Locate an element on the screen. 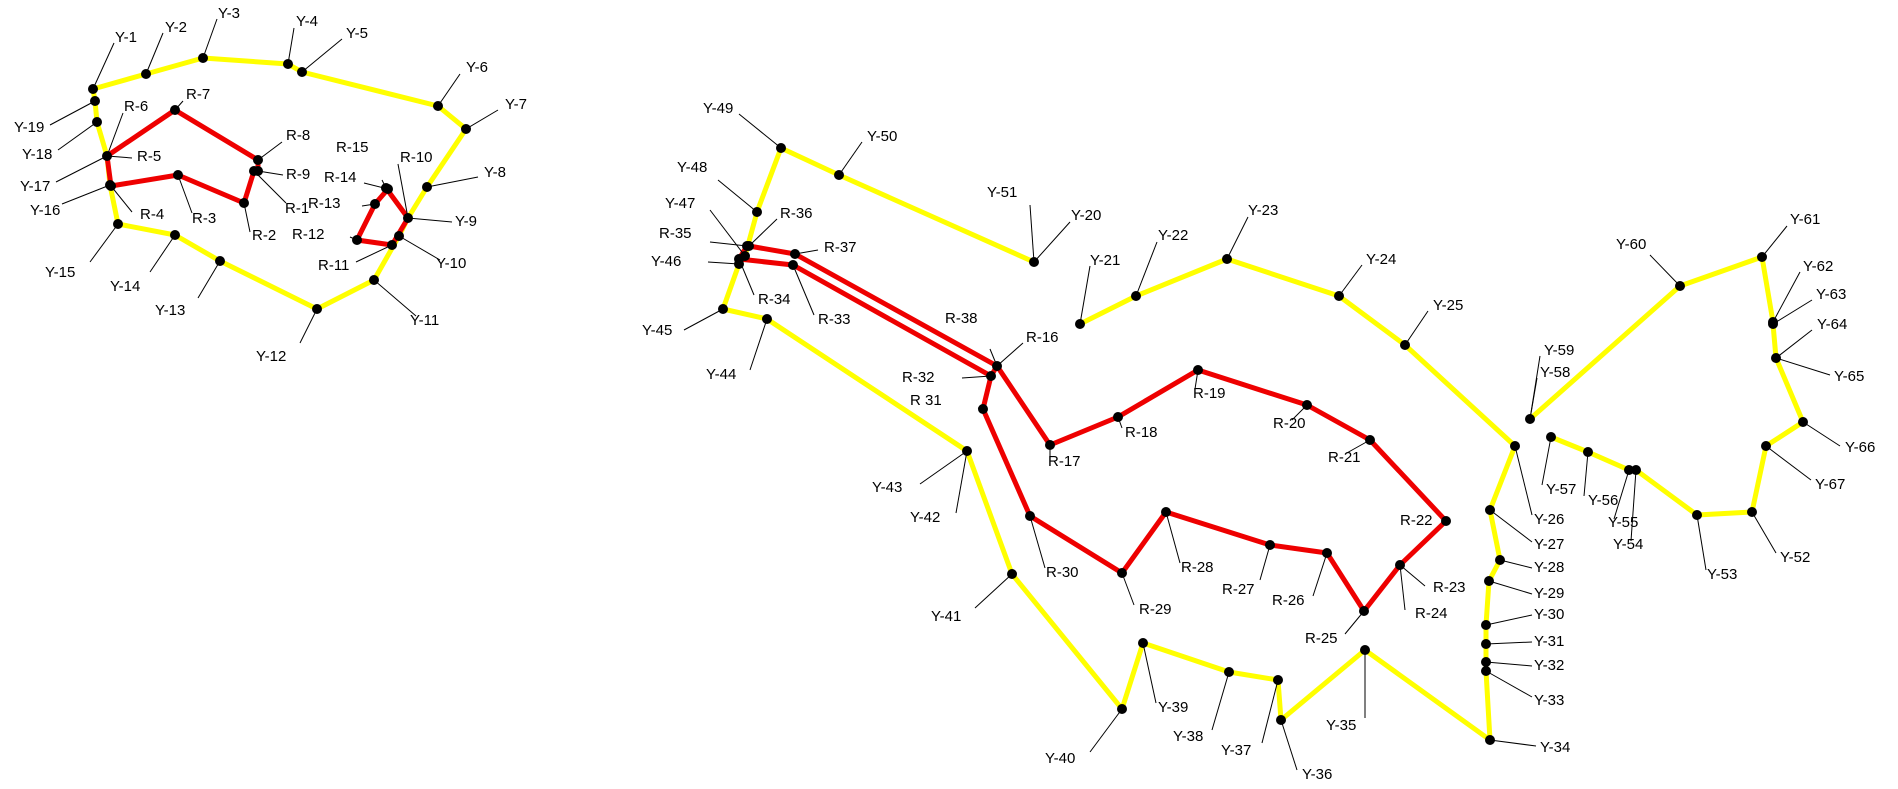 This screenshot has height=789, width=1898. label-y-13: Y-13 is located at coordinates (170, 310).